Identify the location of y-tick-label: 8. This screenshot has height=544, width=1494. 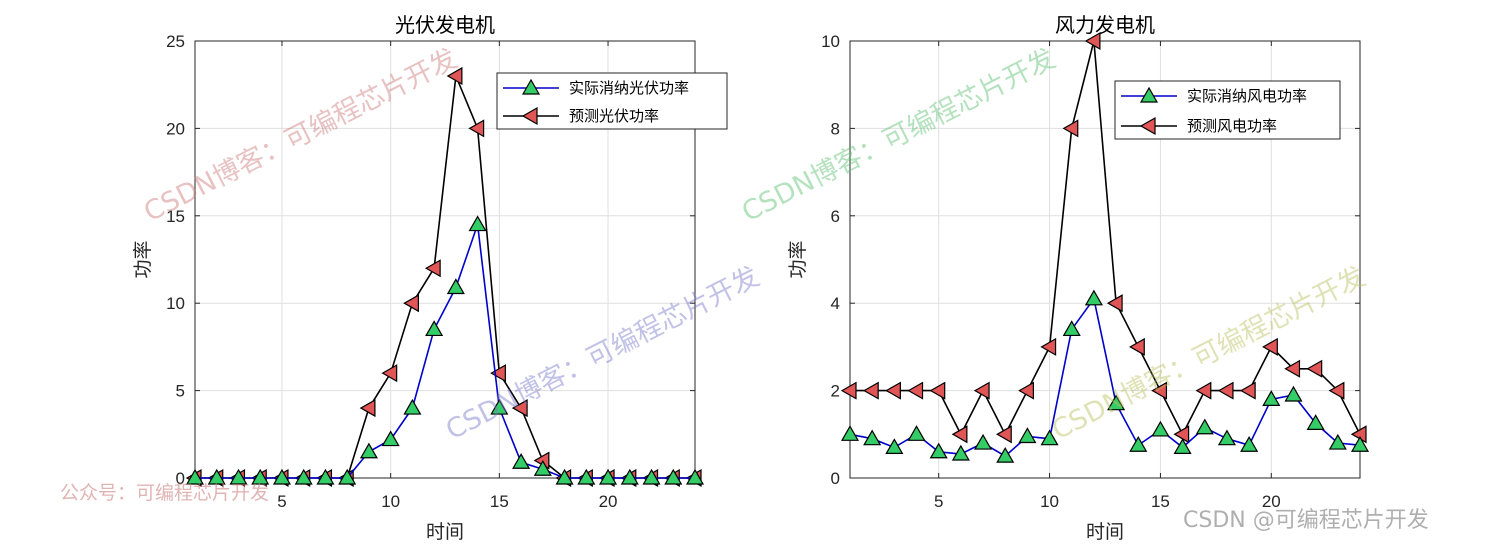
(835, 128).